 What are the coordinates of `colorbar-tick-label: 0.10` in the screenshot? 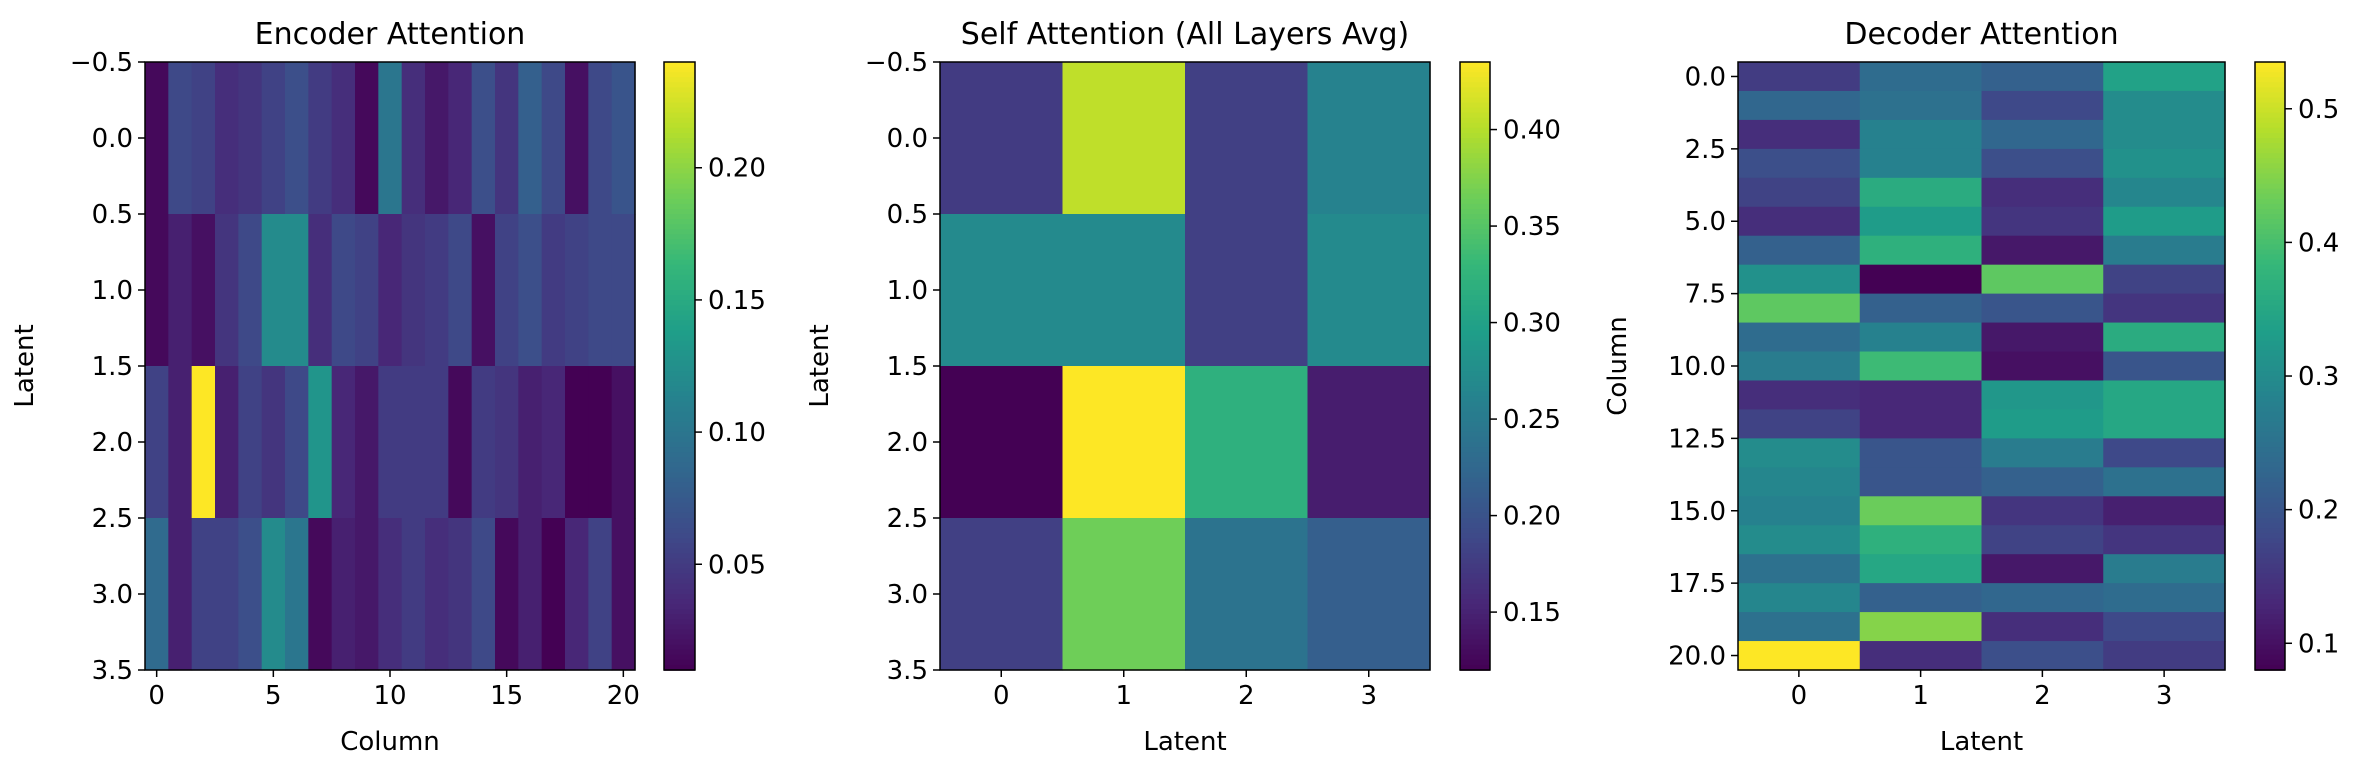 It's located at (737, 433).